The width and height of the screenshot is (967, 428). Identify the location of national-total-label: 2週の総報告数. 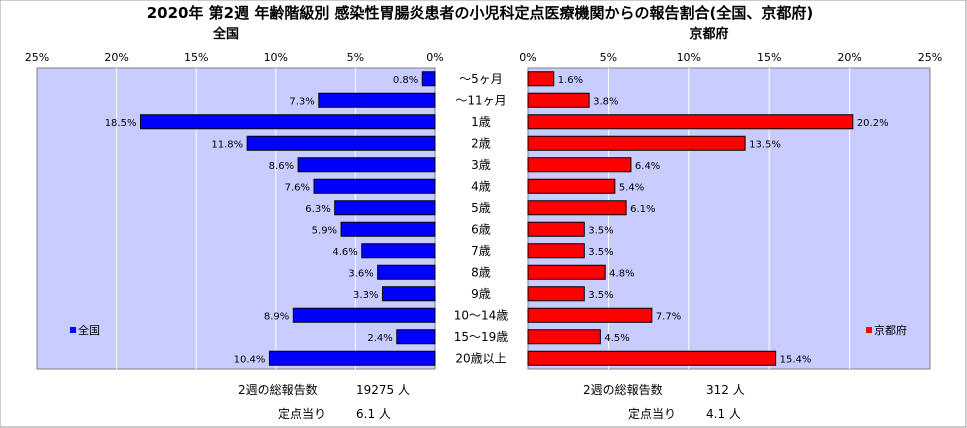
(278, 389).